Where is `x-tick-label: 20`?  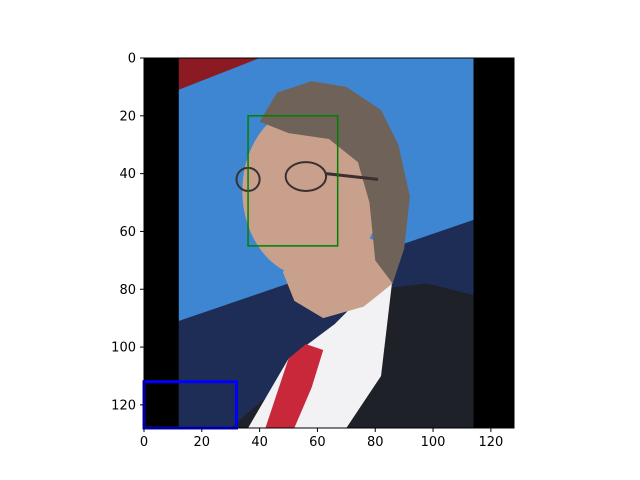 x-tick-label: 20 is located at coordinates (202, 442).